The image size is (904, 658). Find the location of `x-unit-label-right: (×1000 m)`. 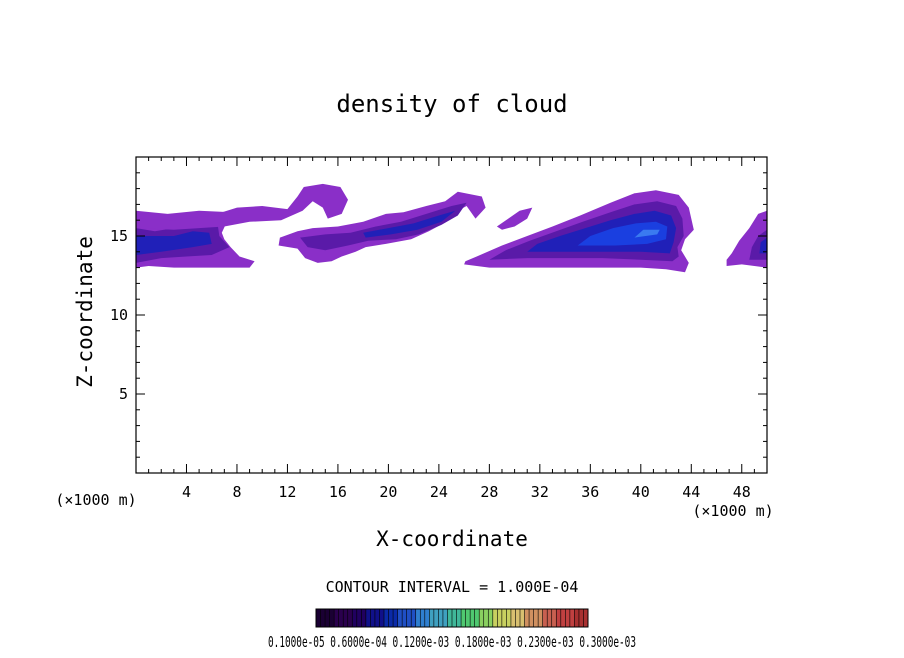

x-unit-label-right: (×1000 m) is located at coordinates (732, 511).